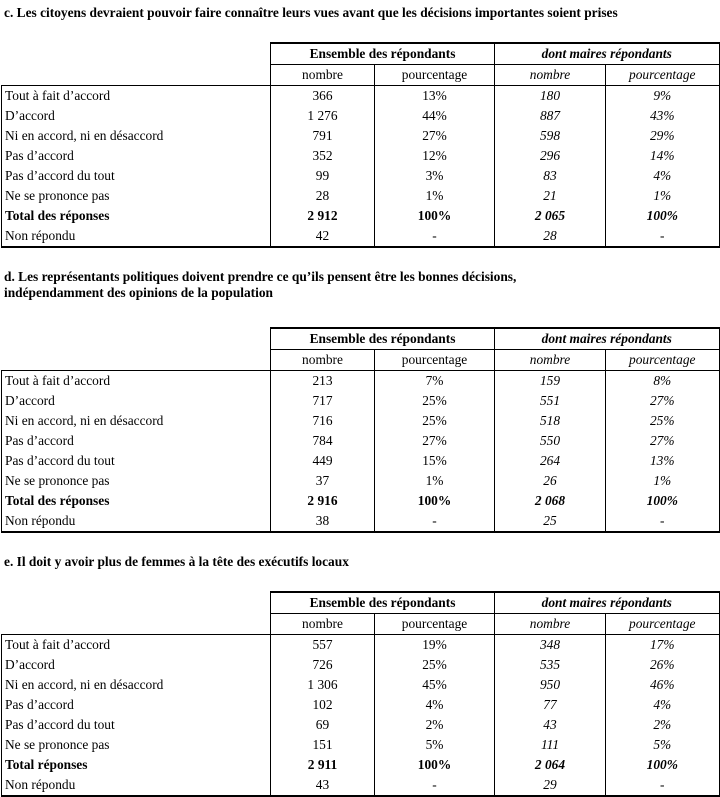 The image size is (720, 797). I want to click on cell-value: 535, so click(550, 665).